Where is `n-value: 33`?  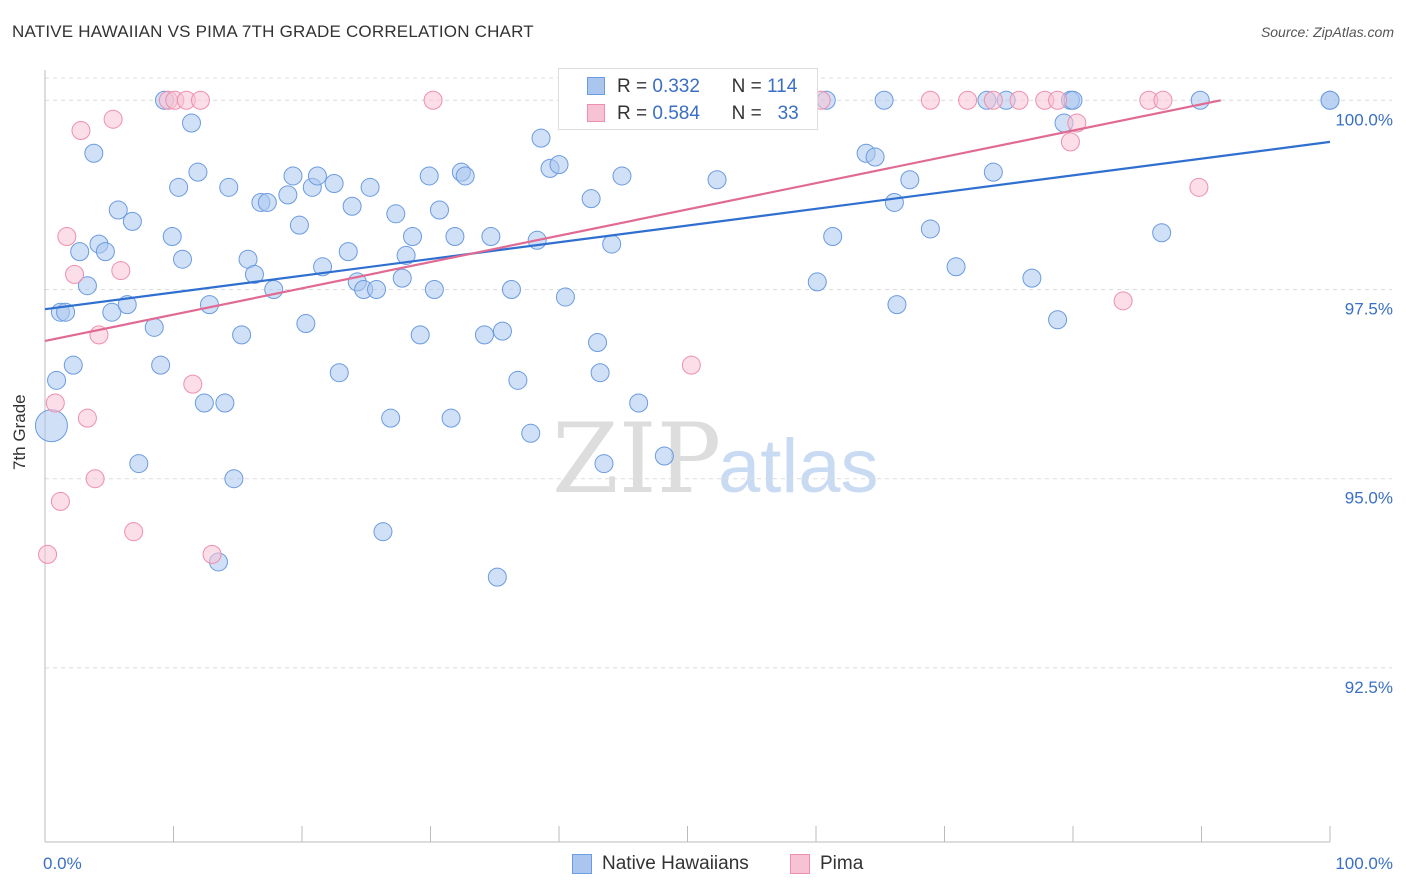
n-value: 33 is located at coordinates (788, 113).